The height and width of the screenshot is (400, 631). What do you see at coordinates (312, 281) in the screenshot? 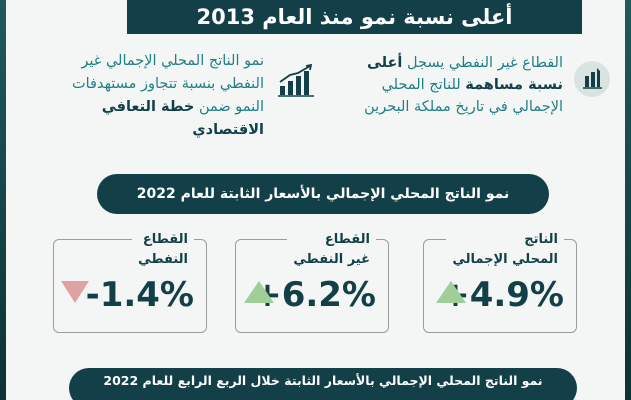
I see `stat-card-non-oil: القطاع غير النفطي +6.2%` at bounding box center [312, 281].